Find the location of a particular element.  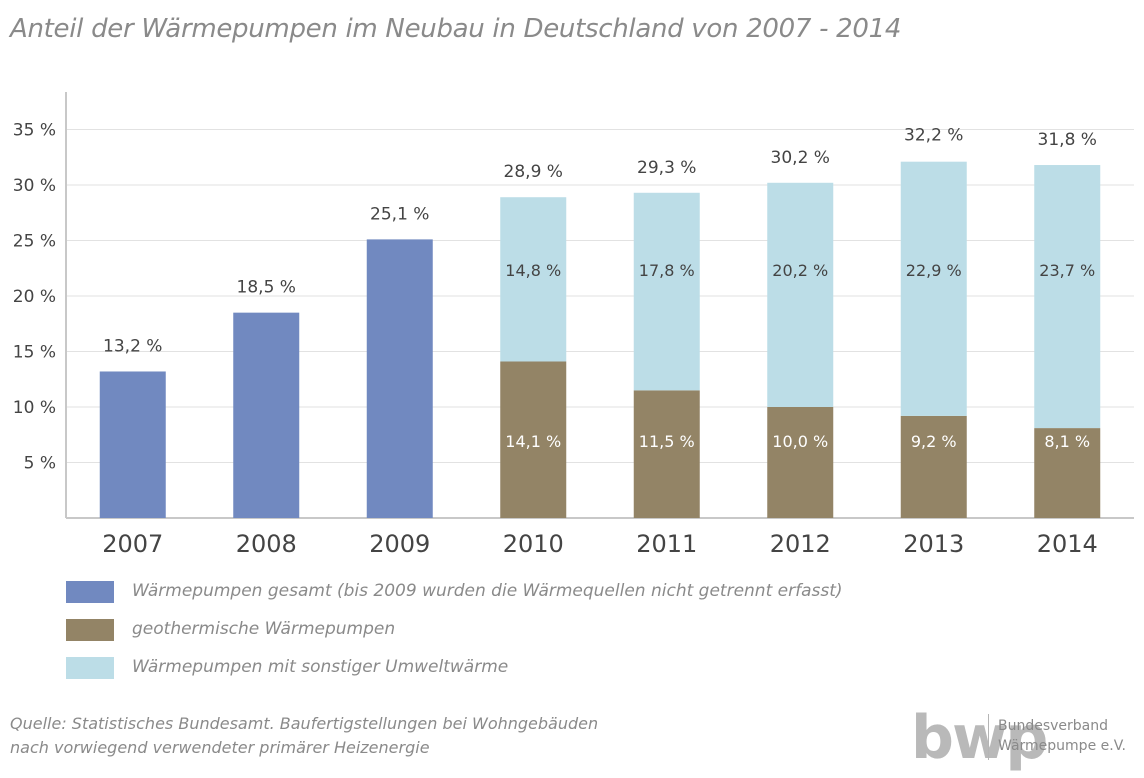

data-label-geothermal: 14,1 % is located at coordinates (533, 441).